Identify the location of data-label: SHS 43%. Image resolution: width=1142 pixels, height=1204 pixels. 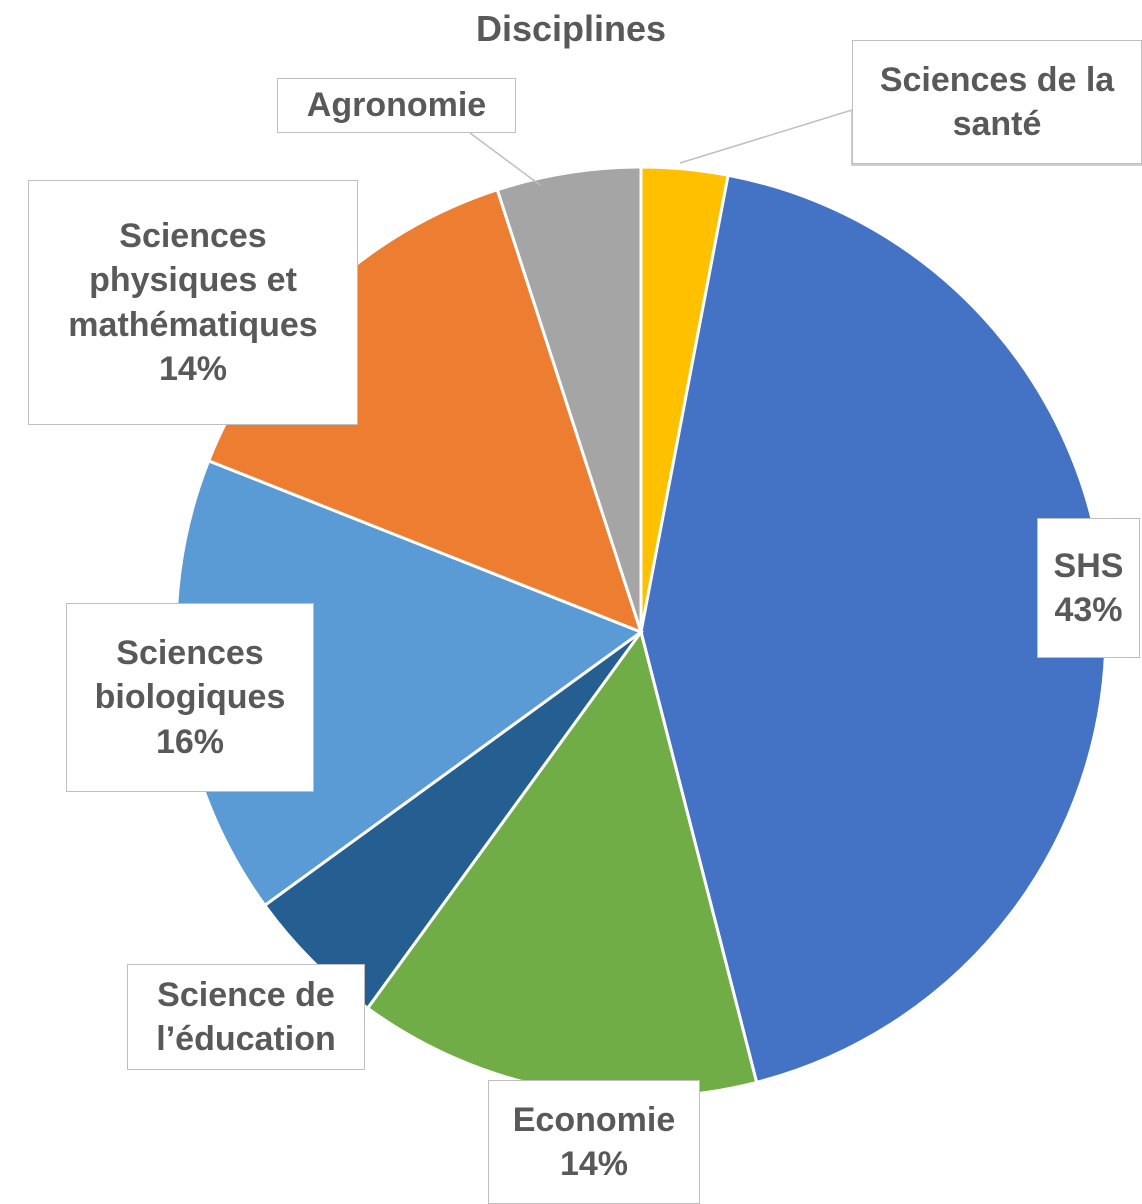
(1088, 588).